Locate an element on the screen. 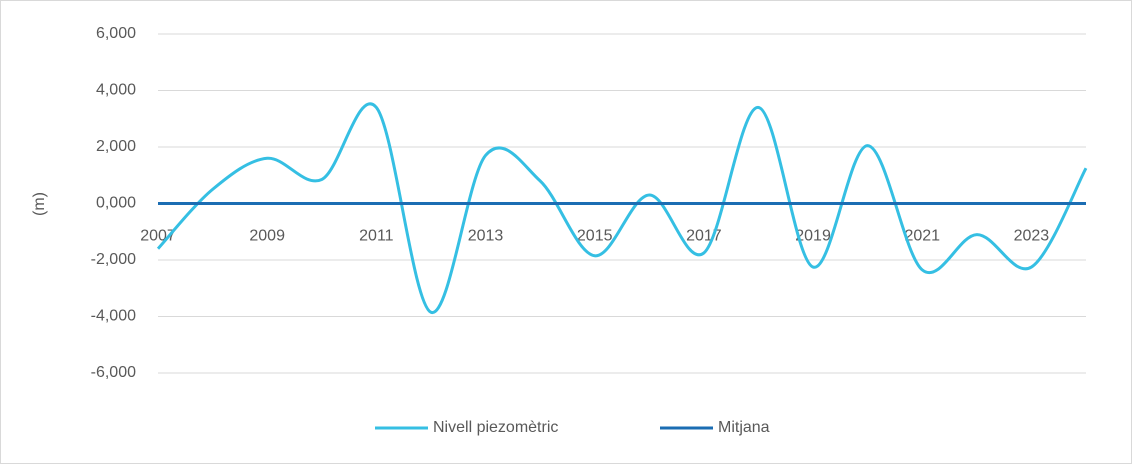 The height and width of the screenshot is (464, 1132). x-tick-label: 2009 is located at coordinates (267, 236).